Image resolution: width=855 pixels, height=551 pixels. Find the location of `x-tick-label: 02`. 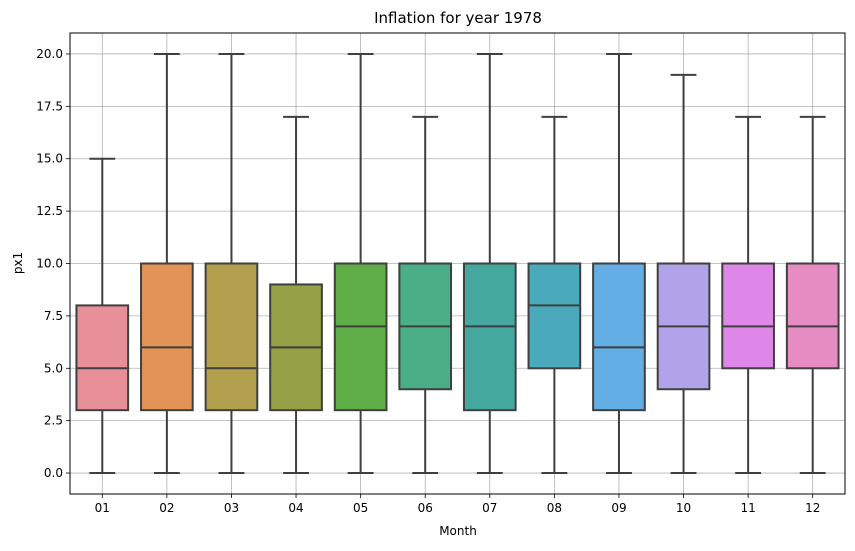

x-tick-label: 02 is located at coordinates (166, 508).